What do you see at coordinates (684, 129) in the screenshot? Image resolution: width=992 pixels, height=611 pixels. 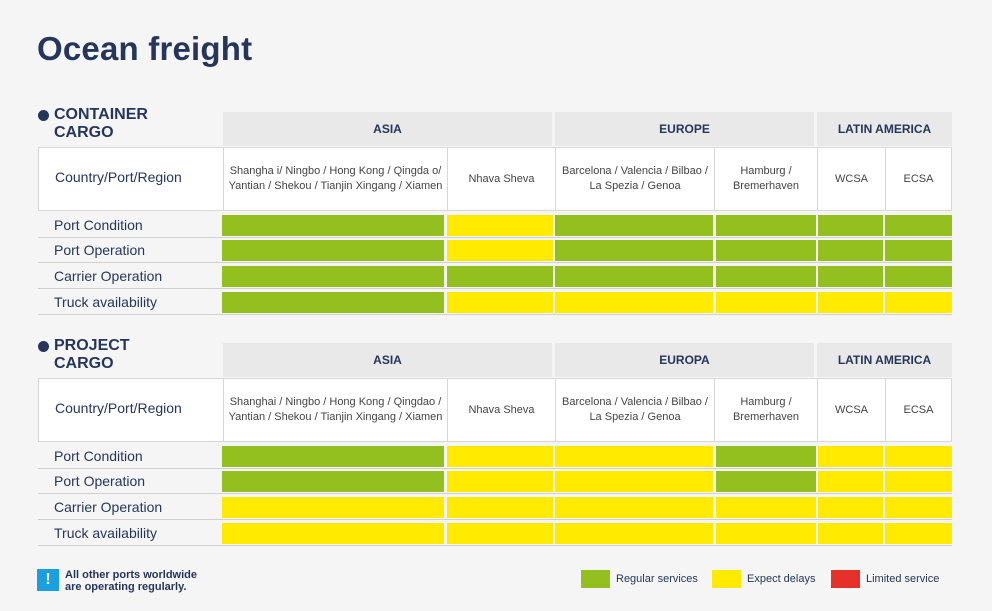 I see `region-header-europe: EUROPE` at bounding box center [684, 129].